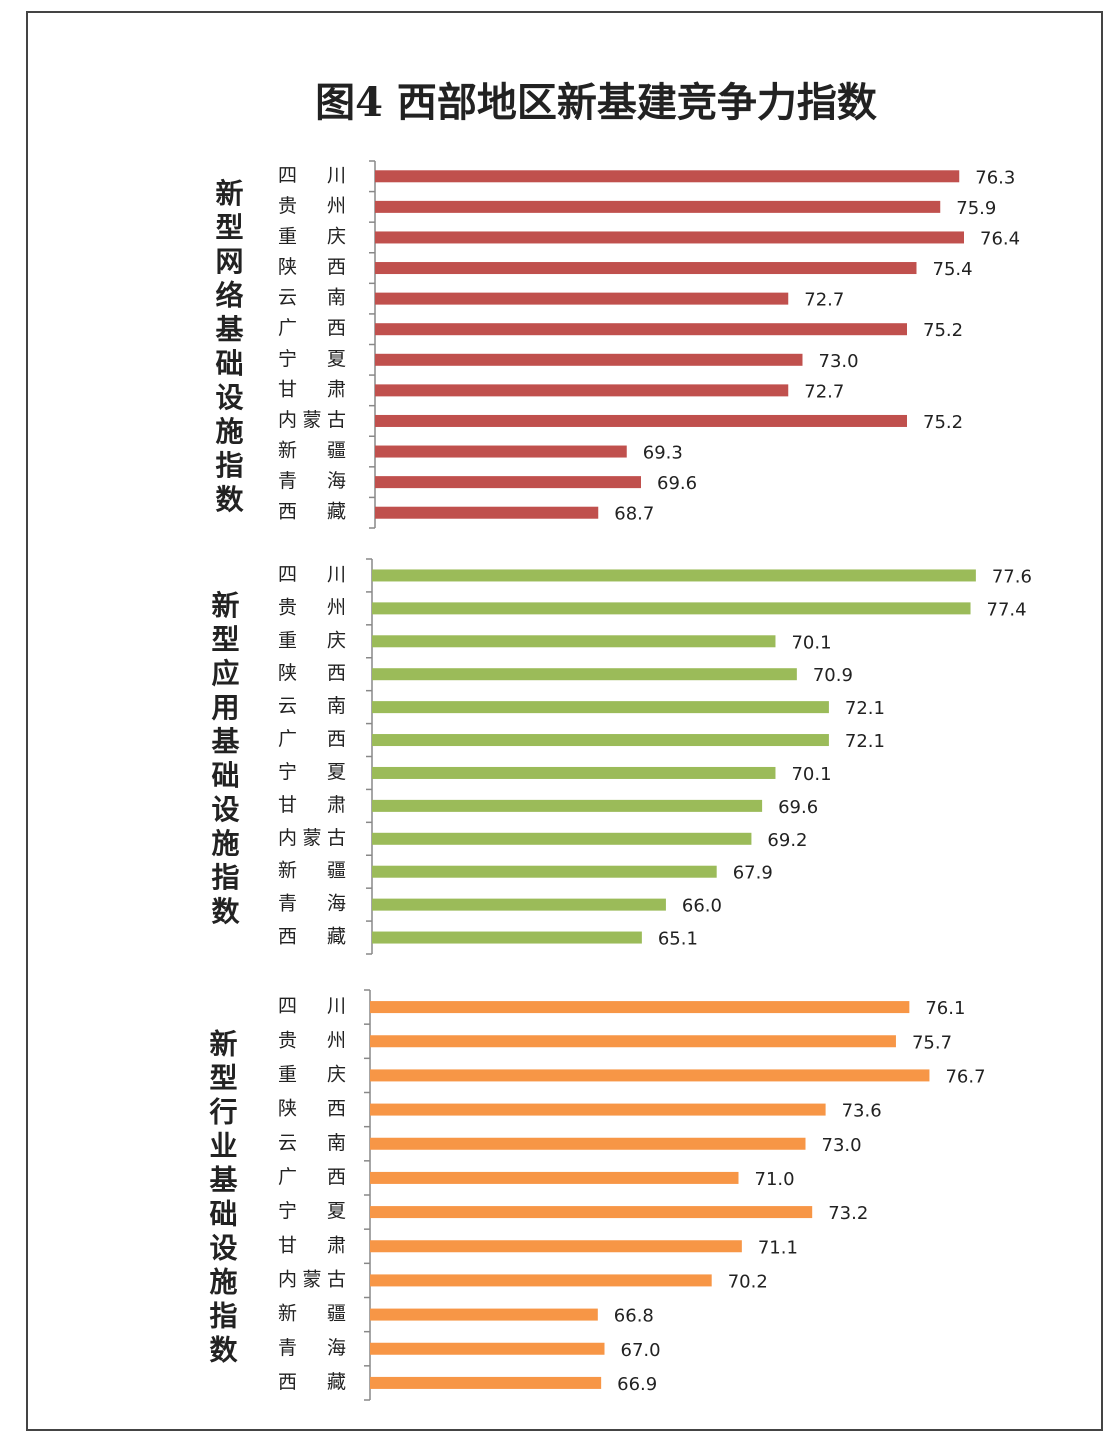  I want to click on chart-title: 新型行业基础设施指数, so click(222, 1199).